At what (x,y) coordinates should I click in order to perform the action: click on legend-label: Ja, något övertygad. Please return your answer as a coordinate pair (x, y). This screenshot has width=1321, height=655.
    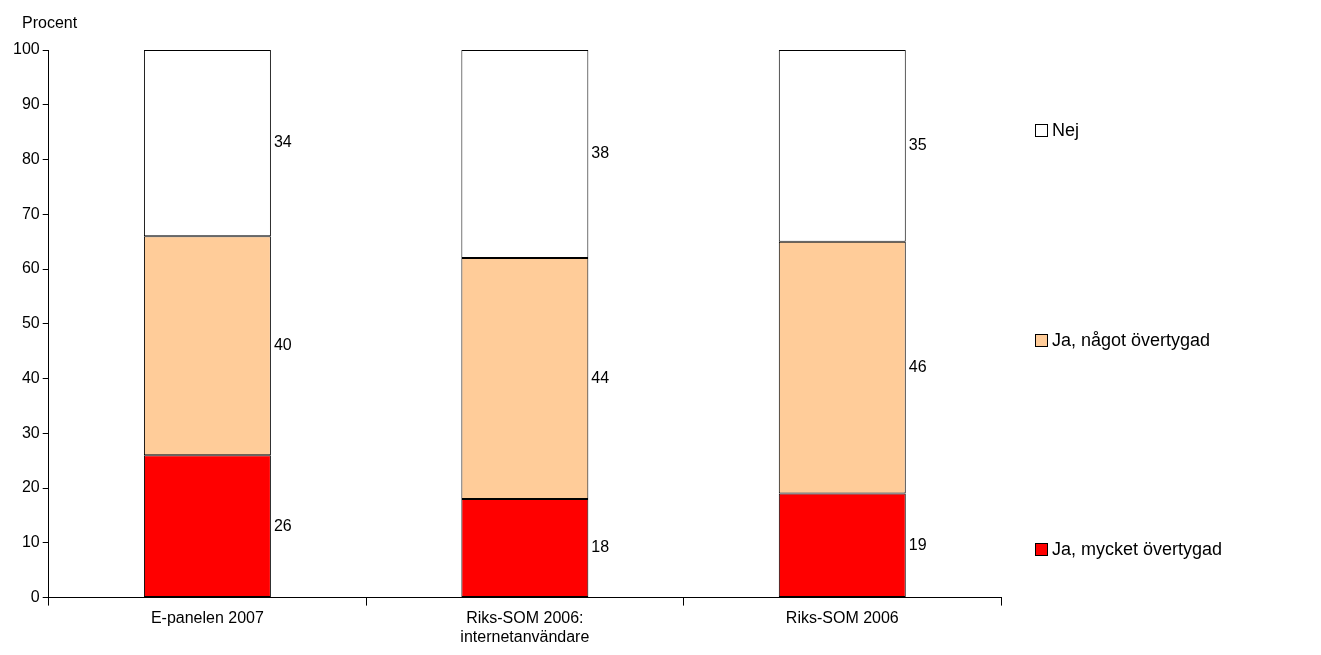
    Looking at the image, I should click on (1131, 340).